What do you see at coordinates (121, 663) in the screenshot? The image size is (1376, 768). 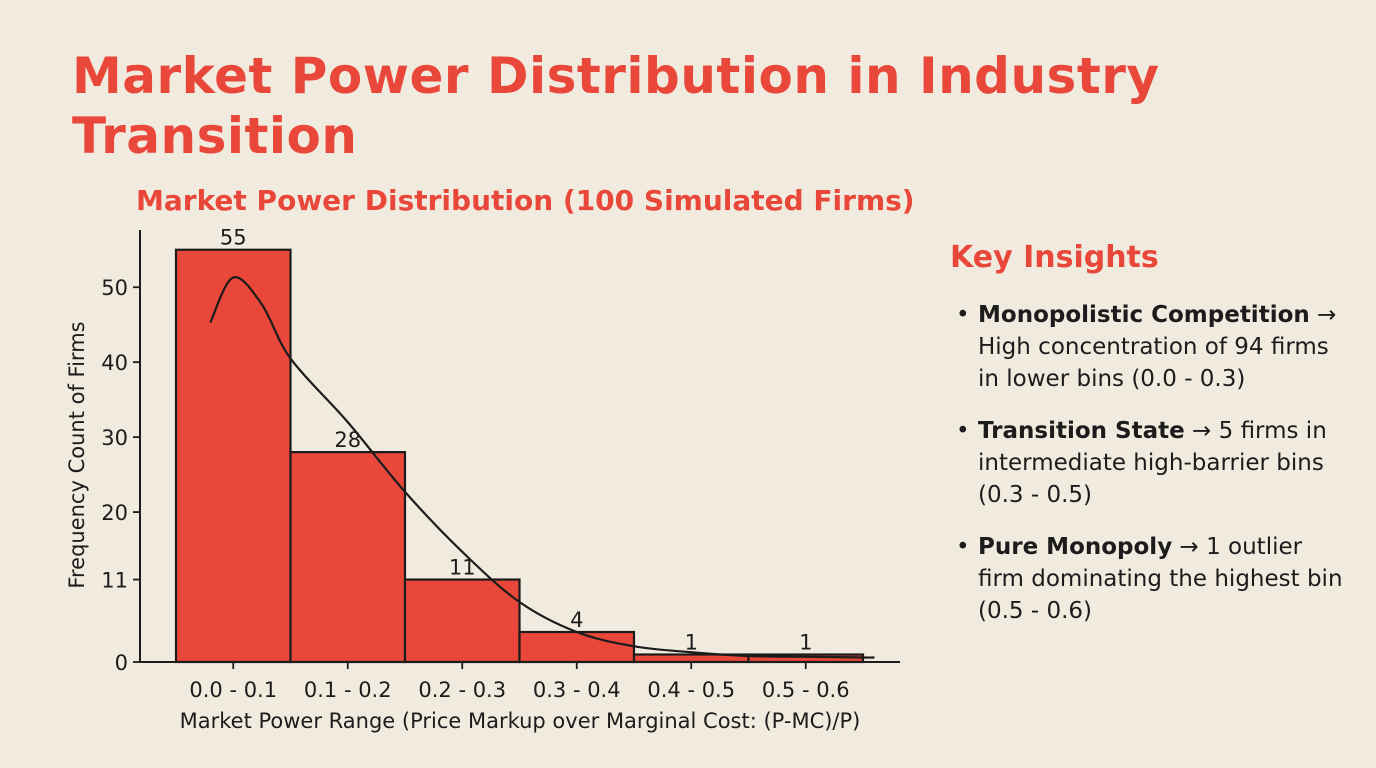 I see `y-tick-label: 0` at bounding box center [121, 663].